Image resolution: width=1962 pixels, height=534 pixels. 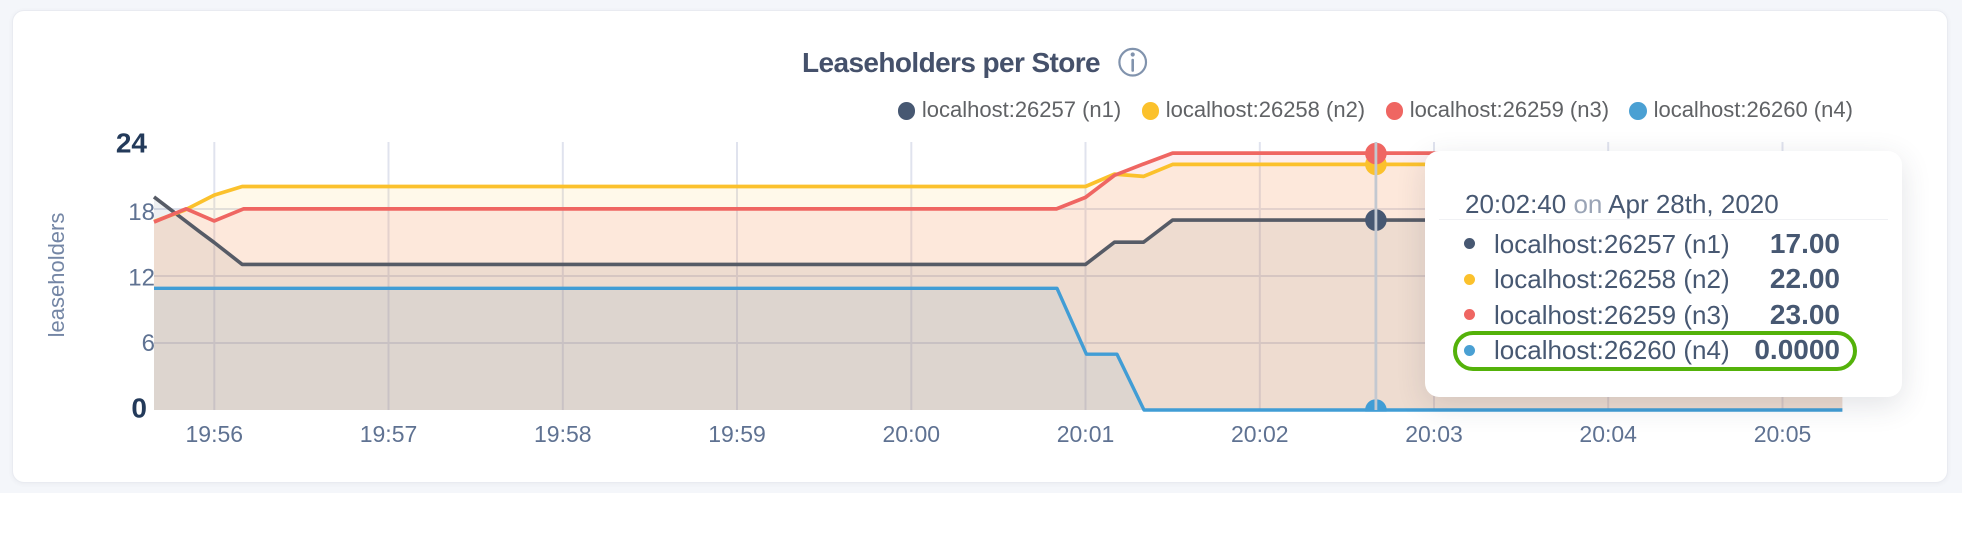 I want to click on svg-text: leaseholders, so click(x=56, y=275).